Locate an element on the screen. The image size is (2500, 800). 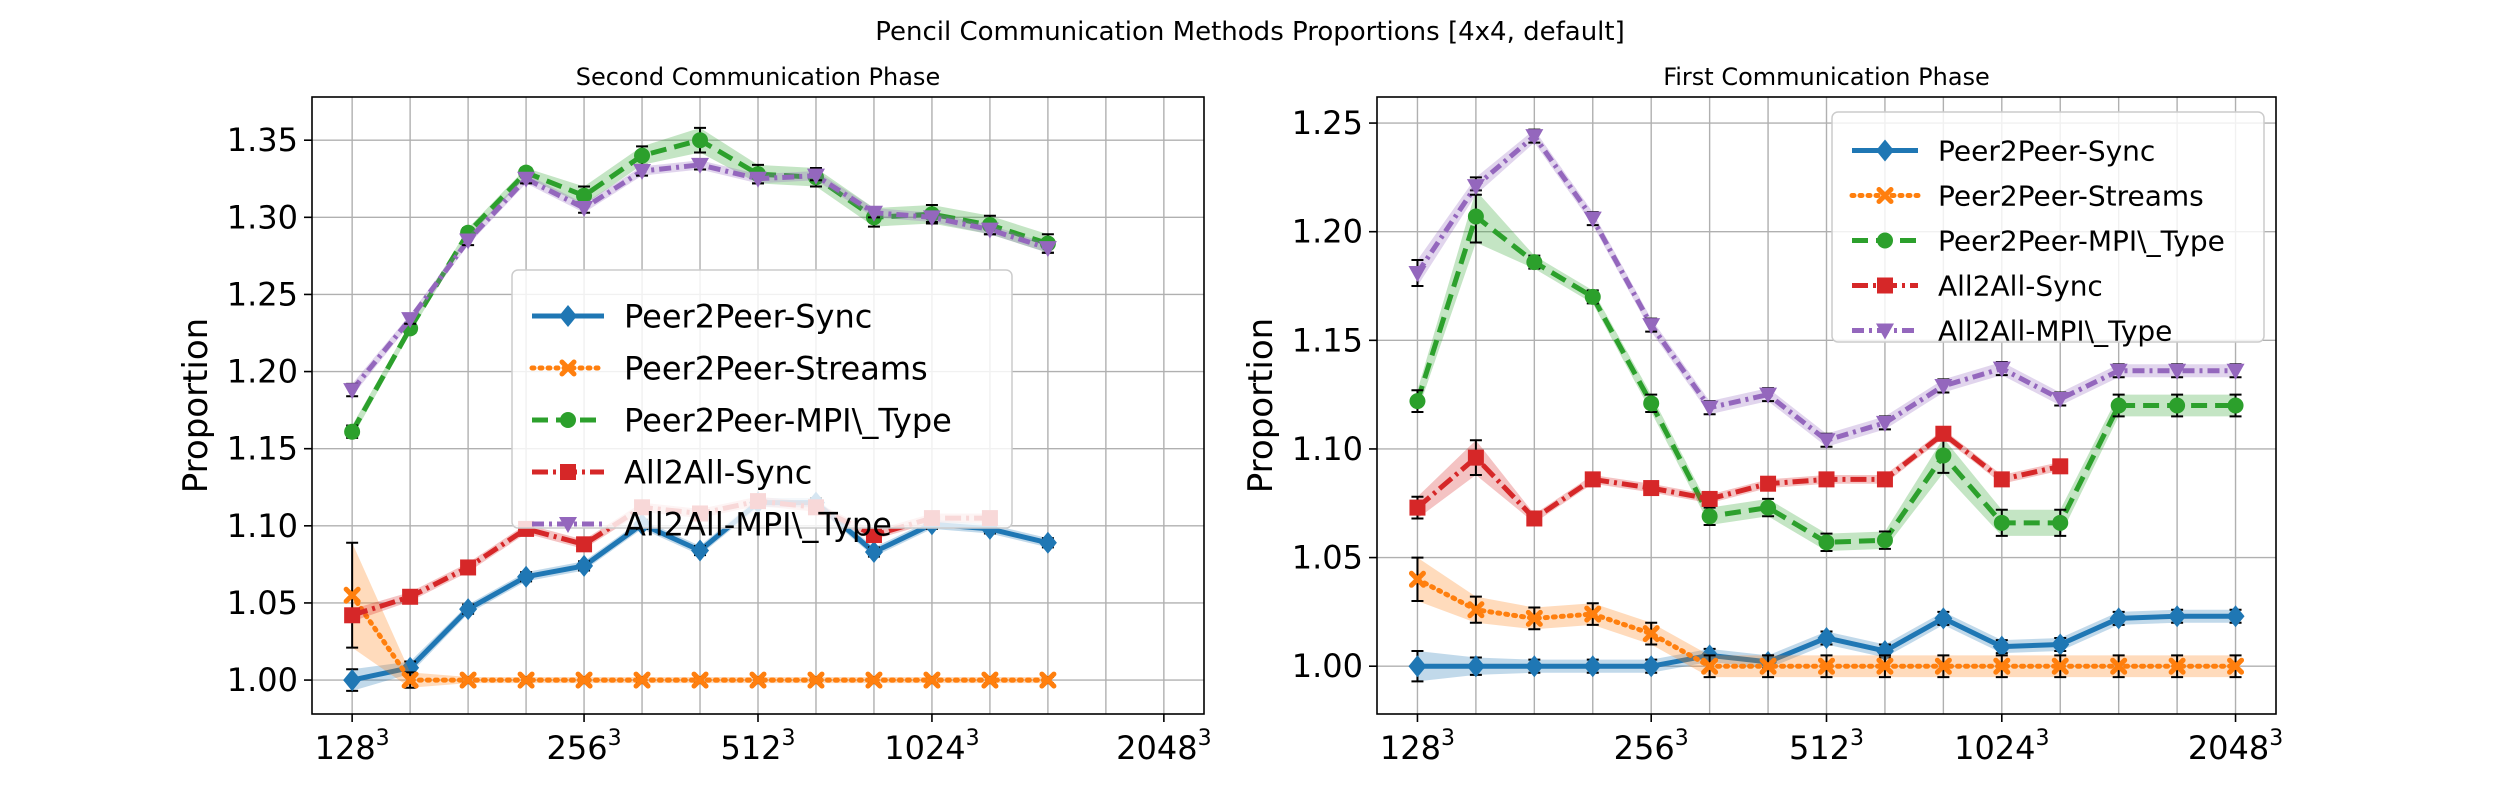
y-axis-label: Proportion is located at coordinates (196, 405).